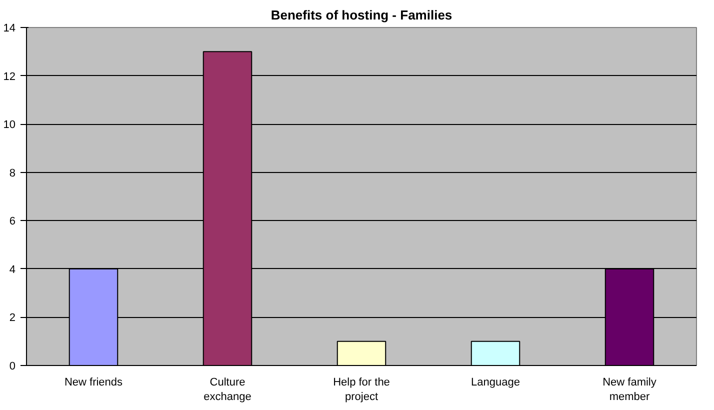 Image resolution: width=714 pixels, height=410 pixels. I want to click on x-tick-label: Culture exchange, so click(228, 389).